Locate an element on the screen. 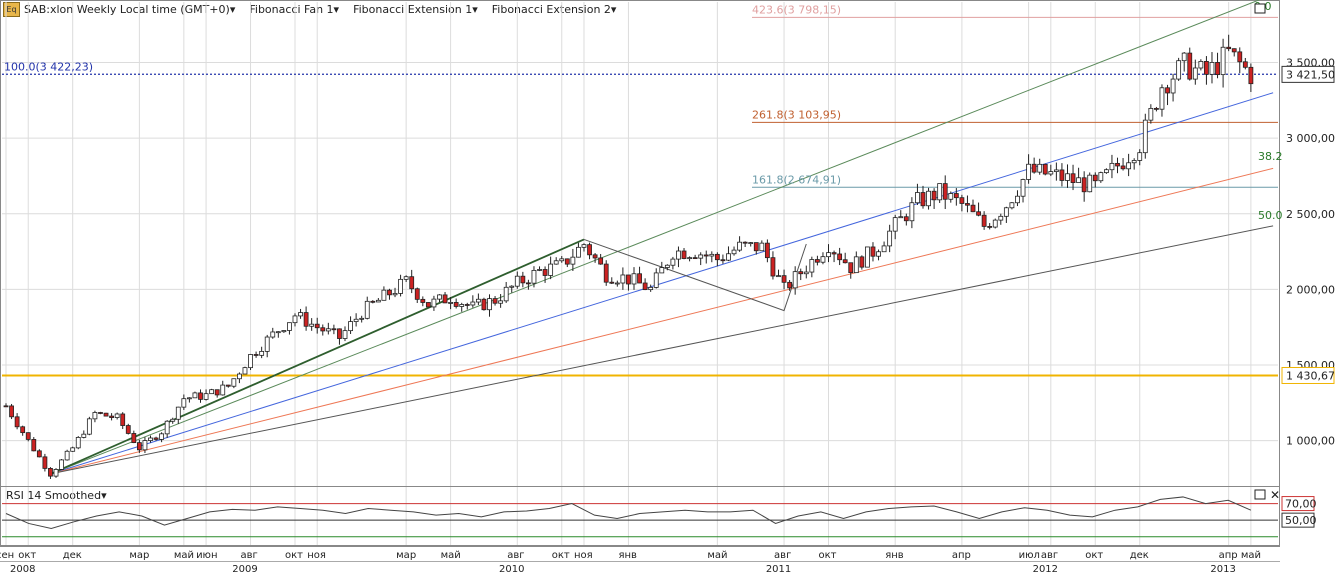 This screenshot has width=1340, height=576. study-fib-ext-2: Fibonacci Extension 2▾ is located at coordinates (554, 9).